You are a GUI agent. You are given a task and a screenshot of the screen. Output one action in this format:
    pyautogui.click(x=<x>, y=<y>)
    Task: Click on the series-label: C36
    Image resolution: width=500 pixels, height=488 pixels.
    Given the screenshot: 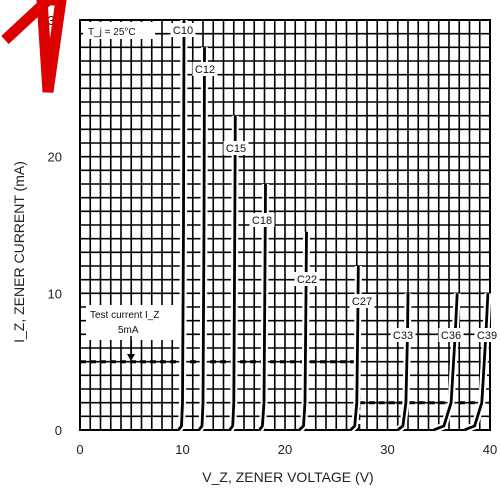 What is the action you would take?
    pyautogui.click(x=451, y=336)
    